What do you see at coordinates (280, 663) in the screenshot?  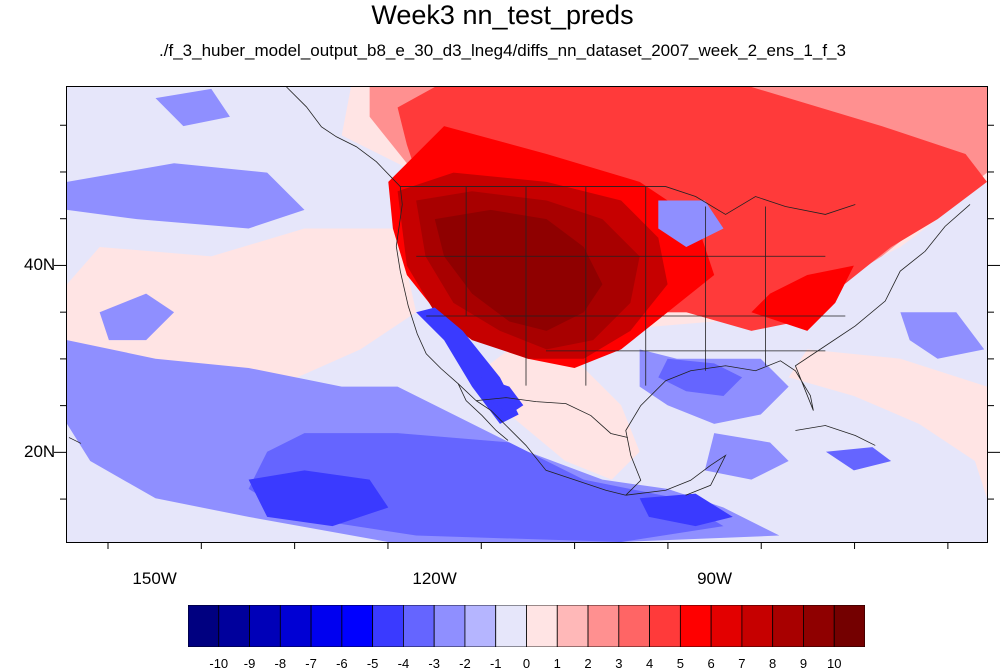 I see `colorbar-label-2: -8` at bounding box center [280, 663].